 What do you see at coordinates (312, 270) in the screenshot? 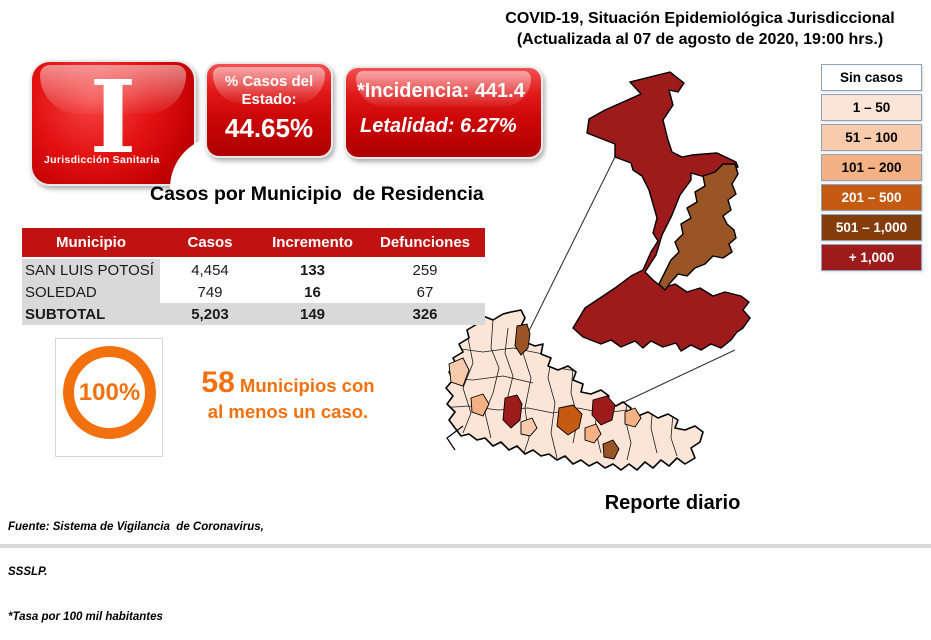
I see `cell-incremento: 133` at bounding box center [312, 270].